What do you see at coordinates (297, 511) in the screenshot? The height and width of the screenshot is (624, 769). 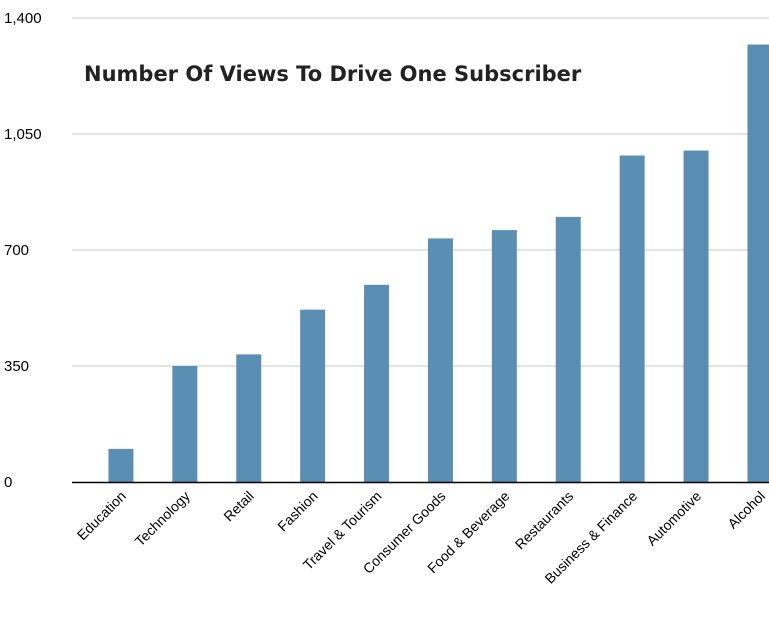 I see `x-tick-label: Fashion` at bounding box center [297, 511].